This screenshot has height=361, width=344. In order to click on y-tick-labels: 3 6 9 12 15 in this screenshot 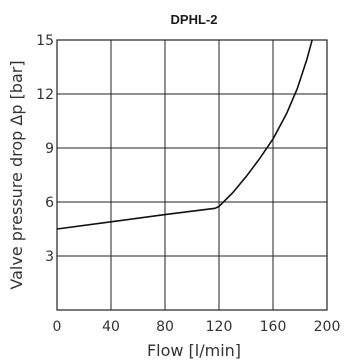, I will do `click(45, 149)`.